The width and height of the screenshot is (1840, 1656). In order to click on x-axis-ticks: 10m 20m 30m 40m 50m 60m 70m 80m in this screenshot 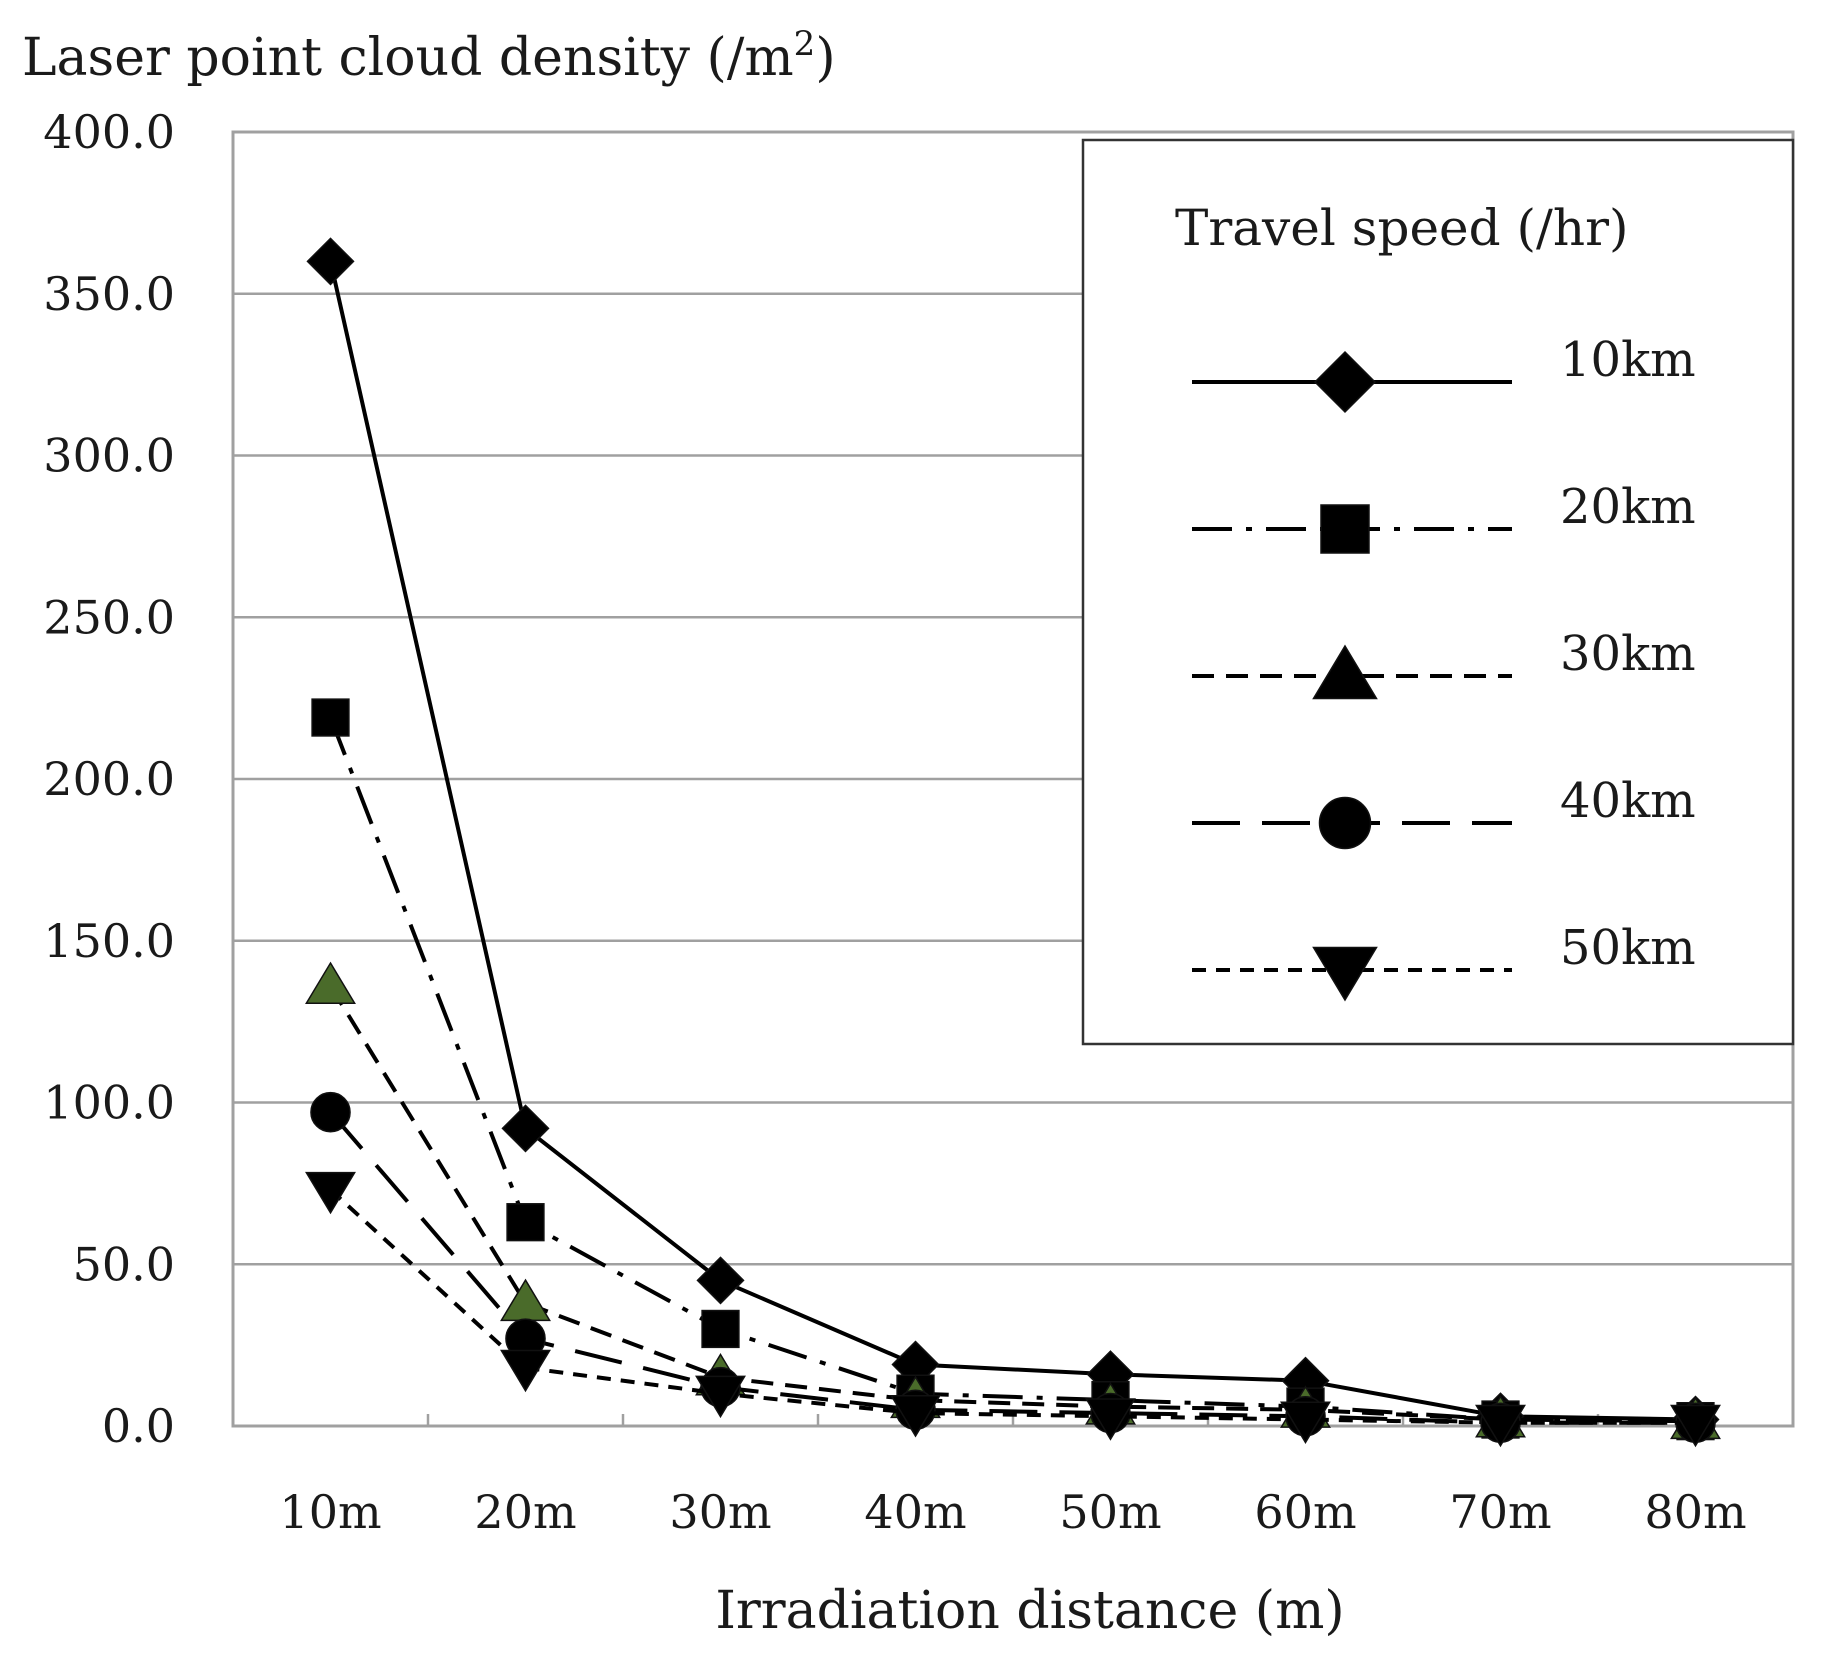, I will do `click(1013, 1476)`.